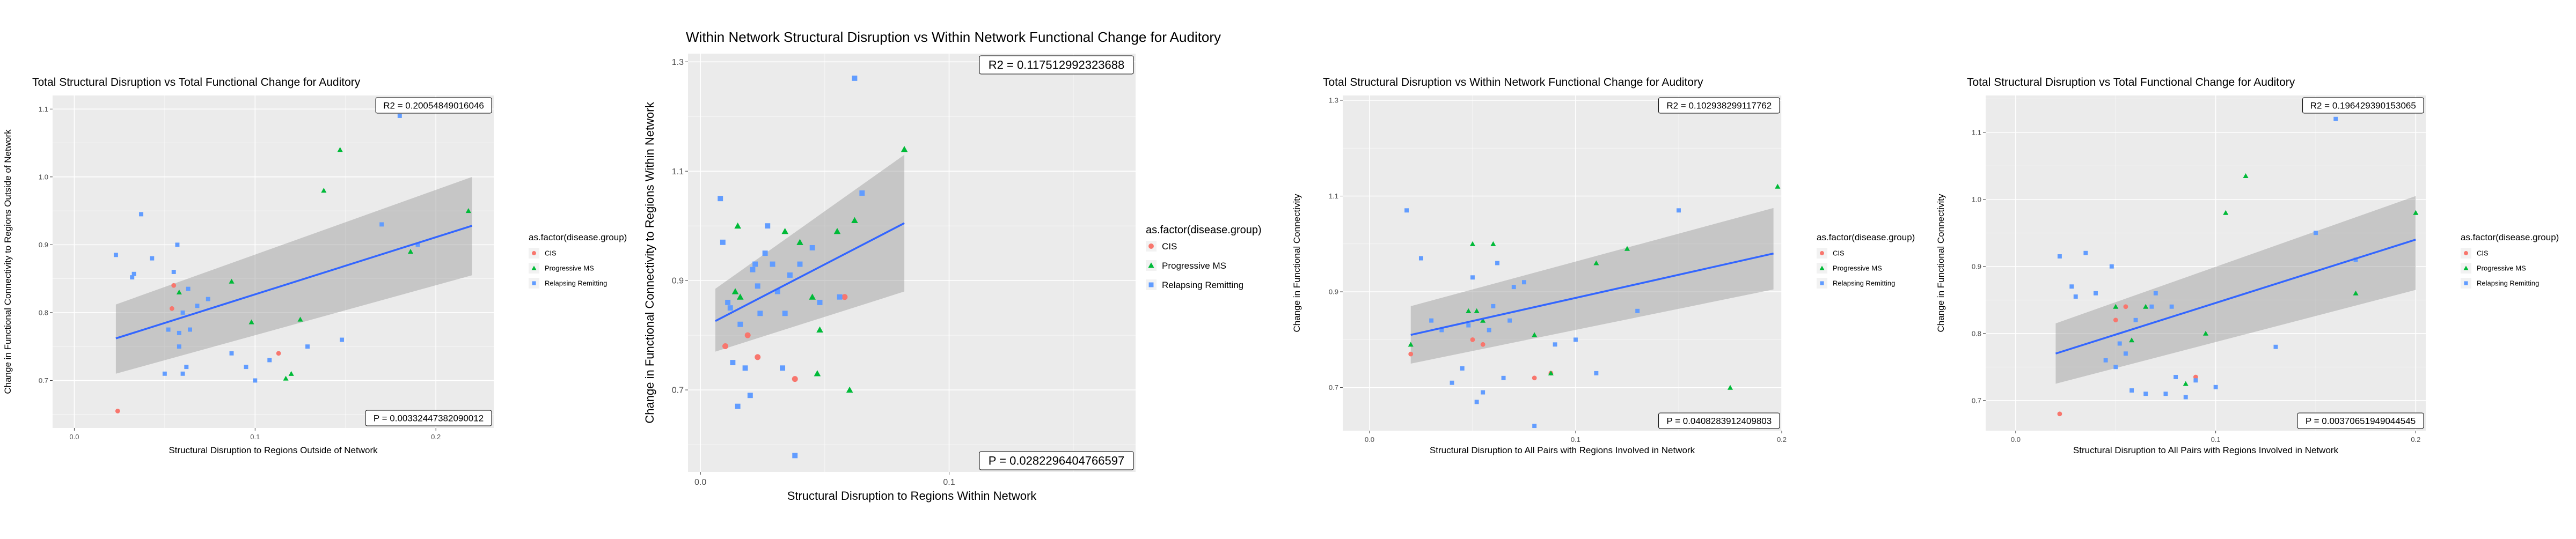  I want to click on x-tick-label: 0.0, so click(2016, 439).